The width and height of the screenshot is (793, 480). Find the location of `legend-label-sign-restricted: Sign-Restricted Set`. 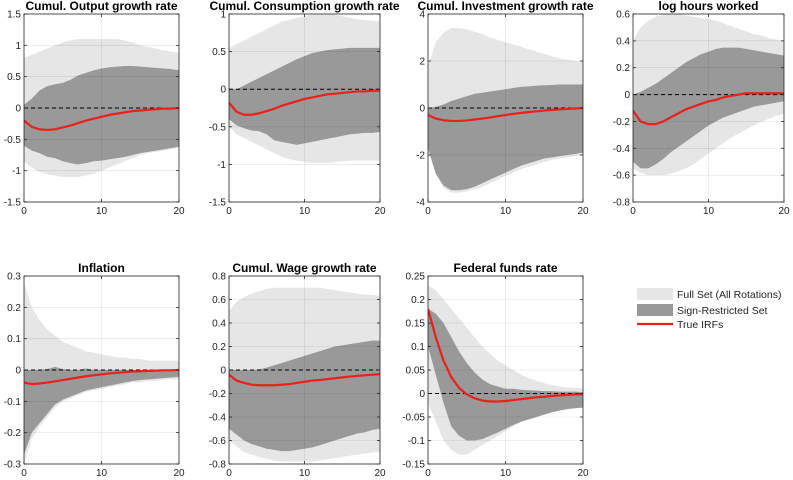

legend-label-sign-restricted: Sign-Restricted Set is located at coordinates (722, 311).